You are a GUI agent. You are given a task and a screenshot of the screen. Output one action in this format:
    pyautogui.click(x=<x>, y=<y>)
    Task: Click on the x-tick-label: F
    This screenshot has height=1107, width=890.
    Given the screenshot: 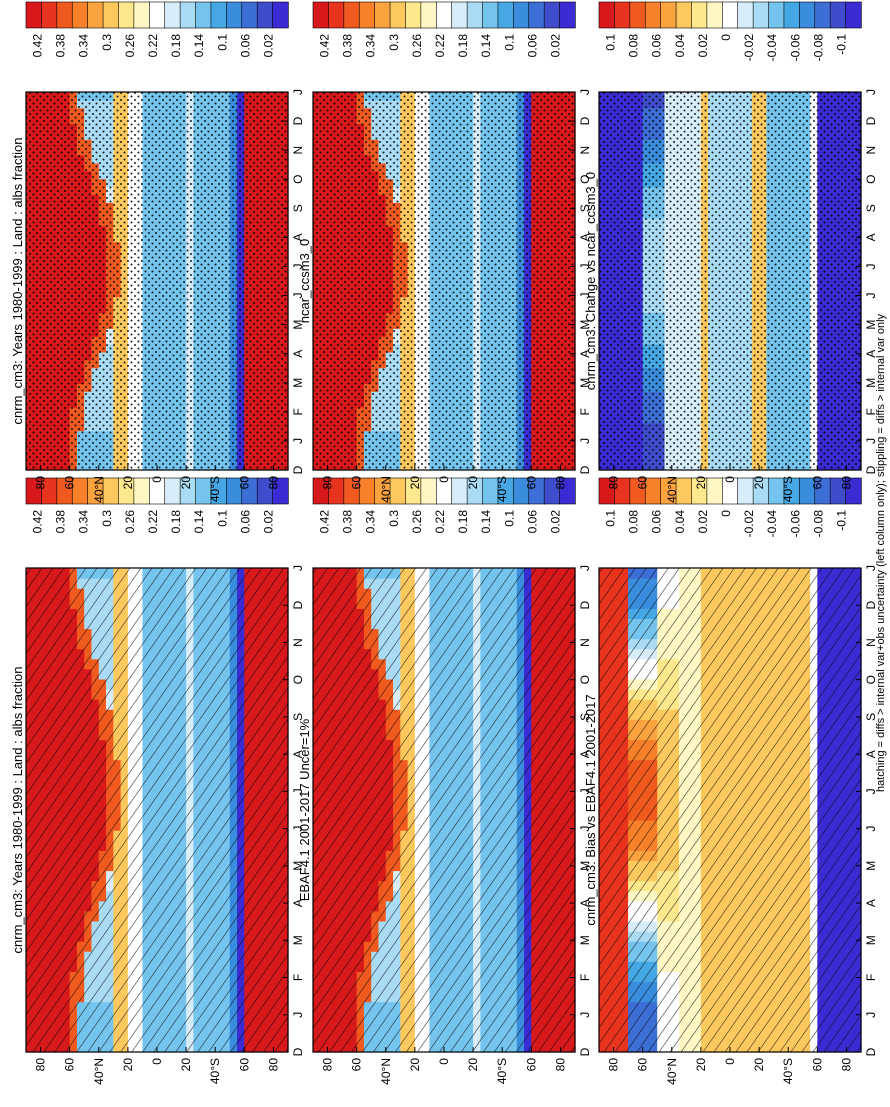 What is the action you would take?
    pyautogui.click(x=298, y=977)
    